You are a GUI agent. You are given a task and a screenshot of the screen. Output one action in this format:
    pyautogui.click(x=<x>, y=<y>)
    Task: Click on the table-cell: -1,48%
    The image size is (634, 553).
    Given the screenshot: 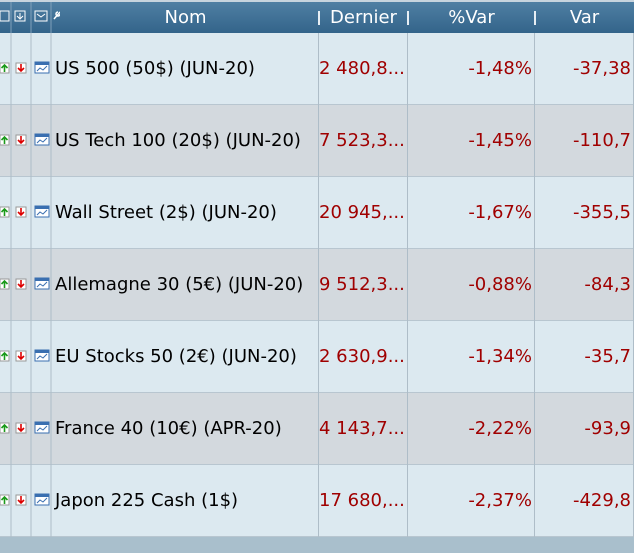 What is the action you would take?
    pyautogui.click(x=471, y=69)
    